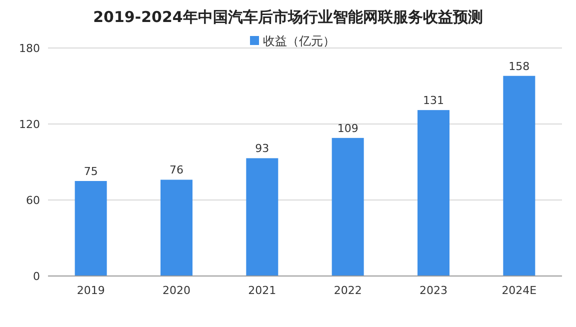  I want to click on data-label: 93, so click(262, 149).